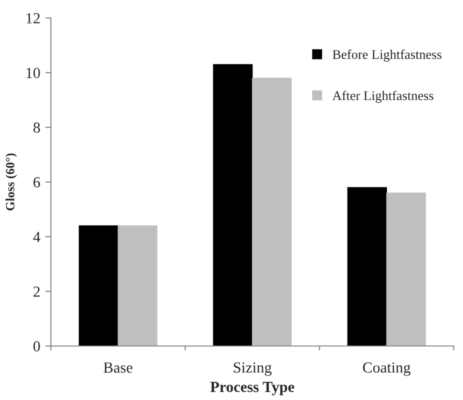 Image resolution: width=463 pixels, height=400 pixels. Describe the element at coordinates (36, 237) in the screenshot. I see `y-tick-label: 4` at that location.